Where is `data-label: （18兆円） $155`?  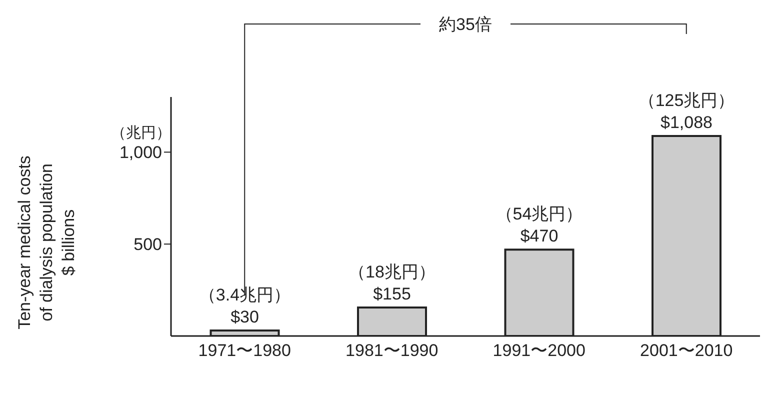
data-label: （18兆円） $155 is located at coordinates (392, 283).